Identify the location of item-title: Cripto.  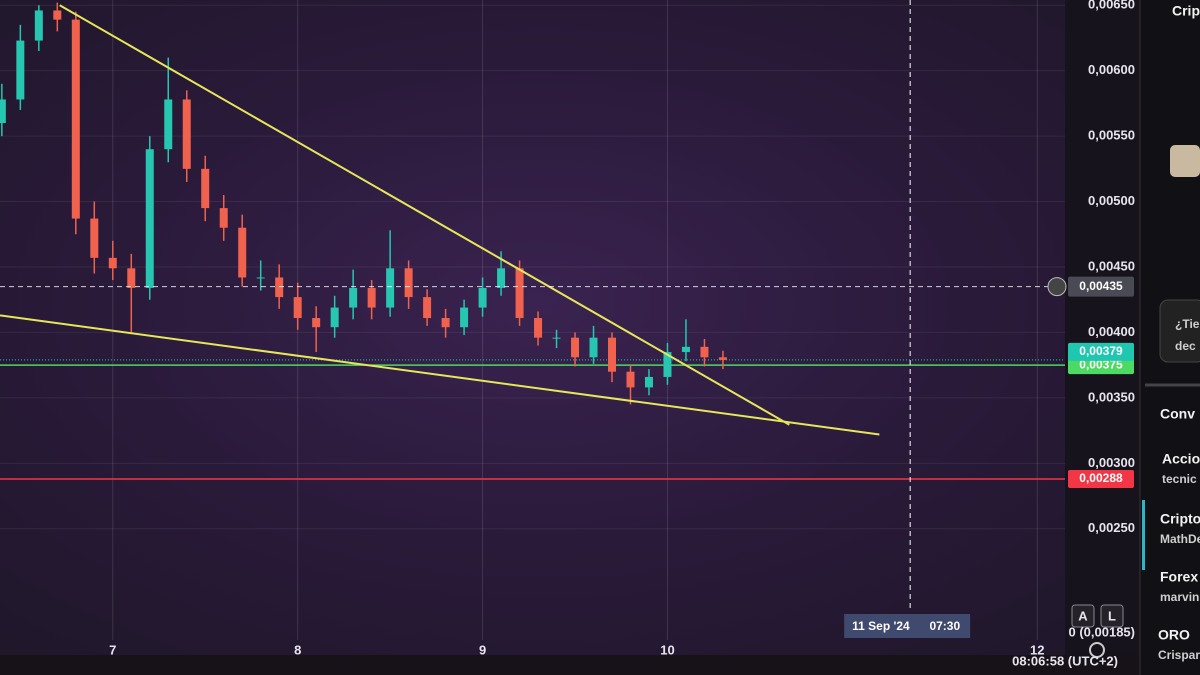
(1180, 519).